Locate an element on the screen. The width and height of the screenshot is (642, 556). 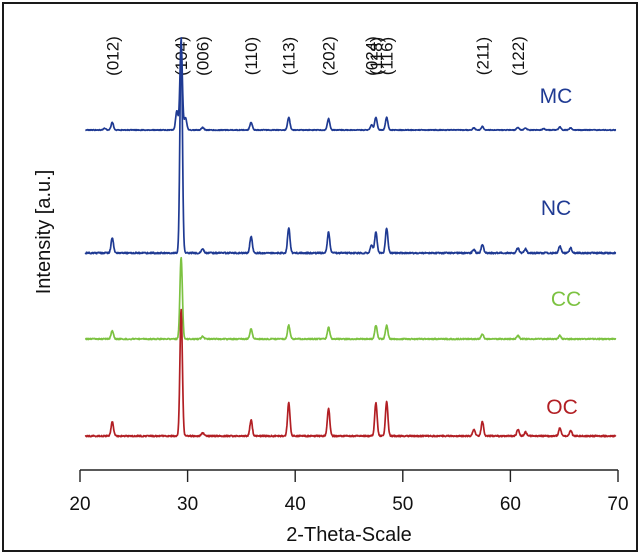
x-tick-label: 70 is located at coordinates (617, 504).